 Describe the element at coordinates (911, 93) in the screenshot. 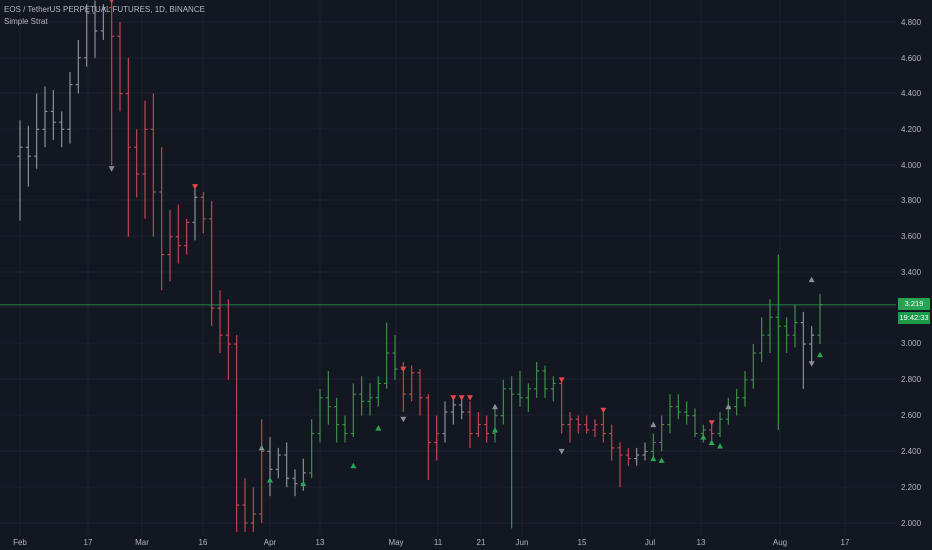

I see `price-tick-label: 4.400` at that location.